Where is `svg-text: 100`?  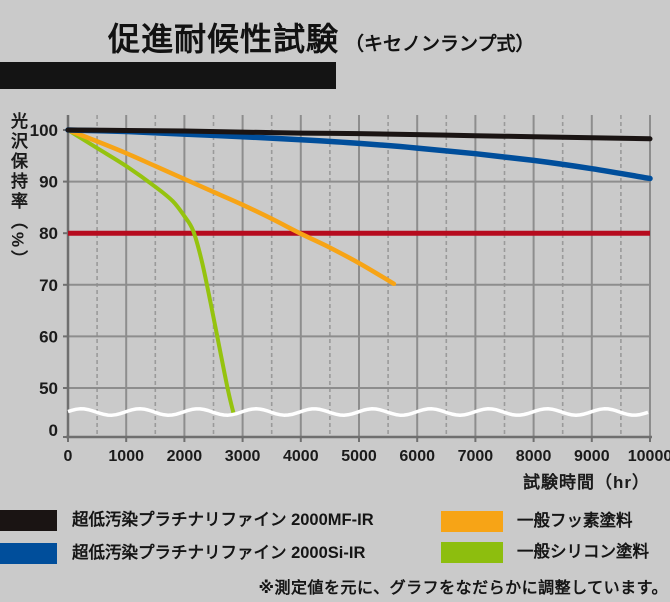
svg-text: 100 is located at coordinates (44, 130).